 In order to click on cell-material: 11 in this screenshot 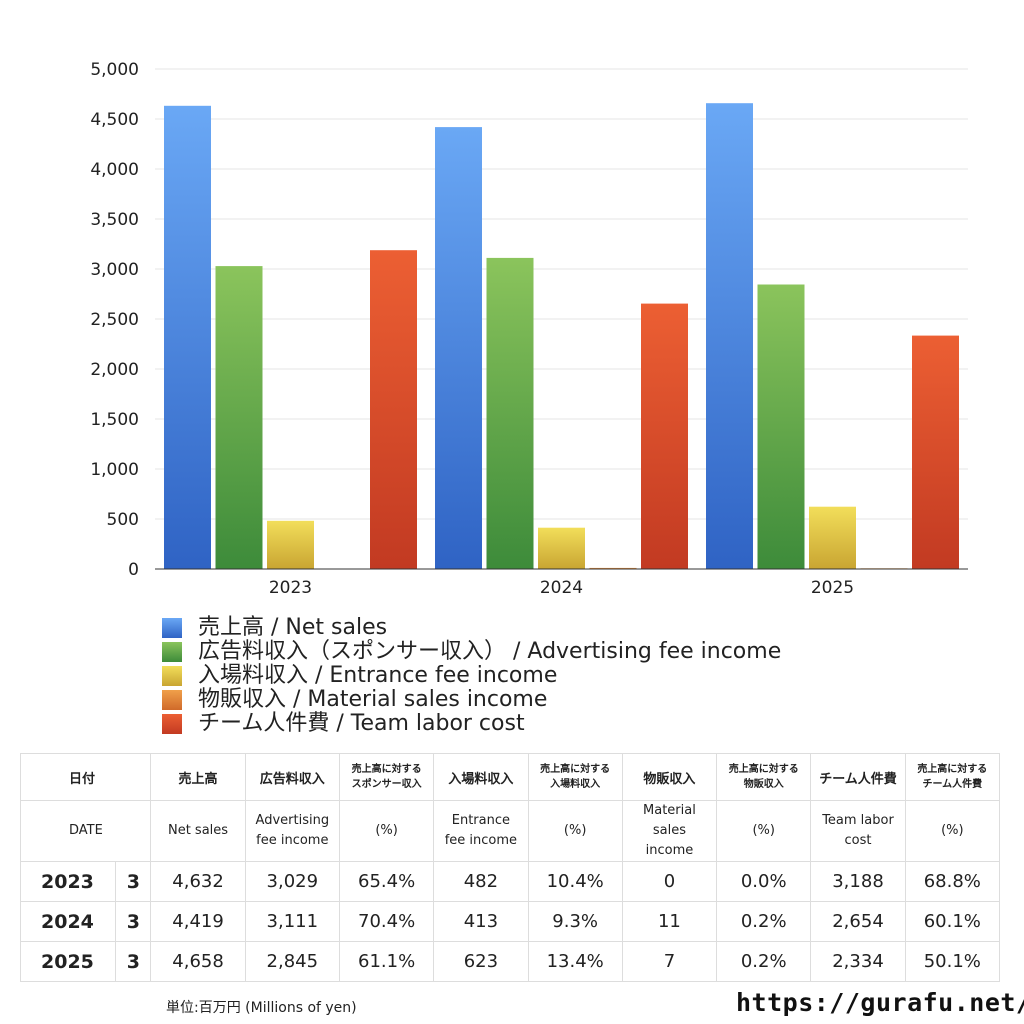, I will do `click(669, 921)`.